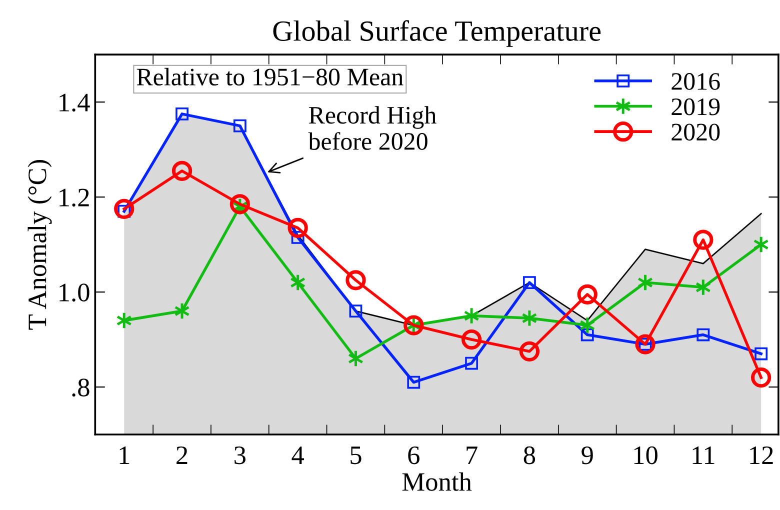 The image size is (780, 510). I want to click on chart-title: Global Surface Temperature, so click(437, 33).